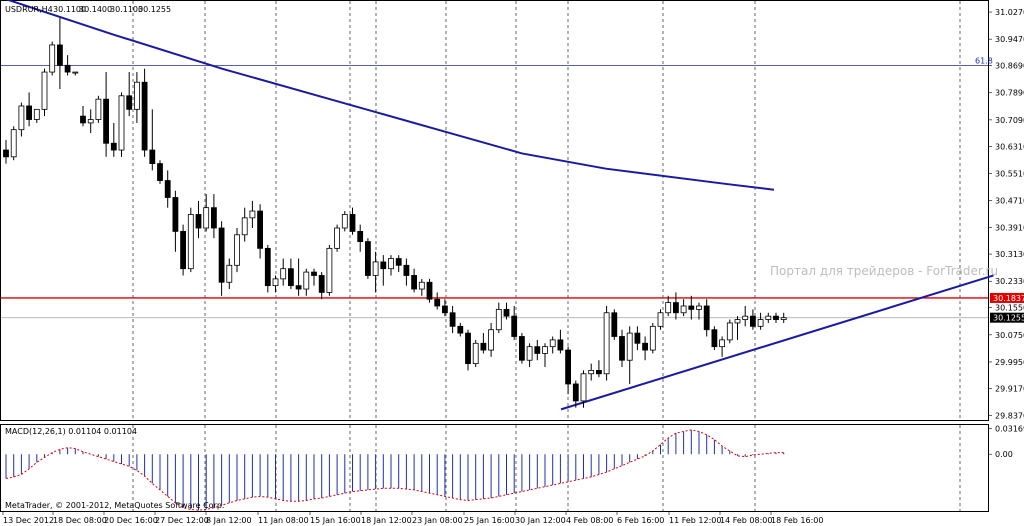 Image resolution: width=1024 pixels, height=526 pixels. I want to click on x-tick-label: 11 Feb 12:00, so click(695, 520).